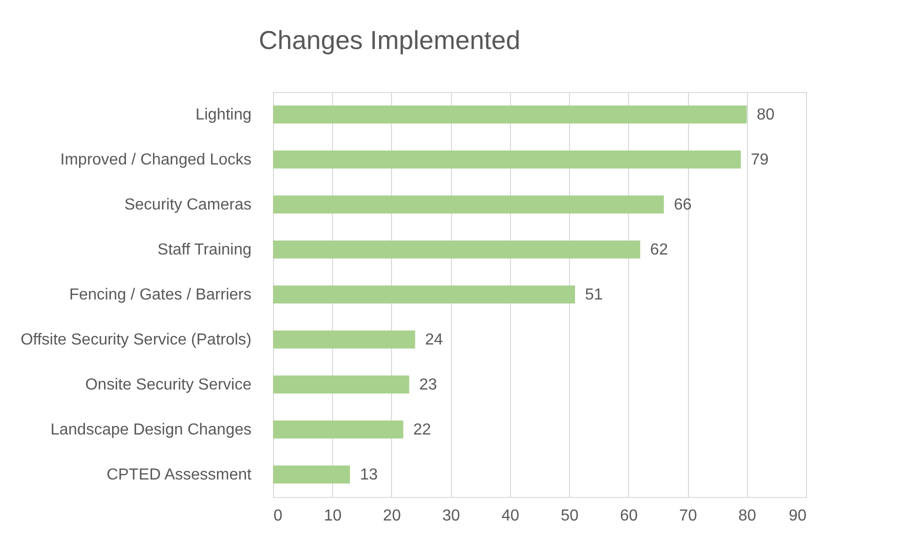 The width and height of the screenshot is (902, 556). I want to click on x-tick-label: 50, so click(569, 516).